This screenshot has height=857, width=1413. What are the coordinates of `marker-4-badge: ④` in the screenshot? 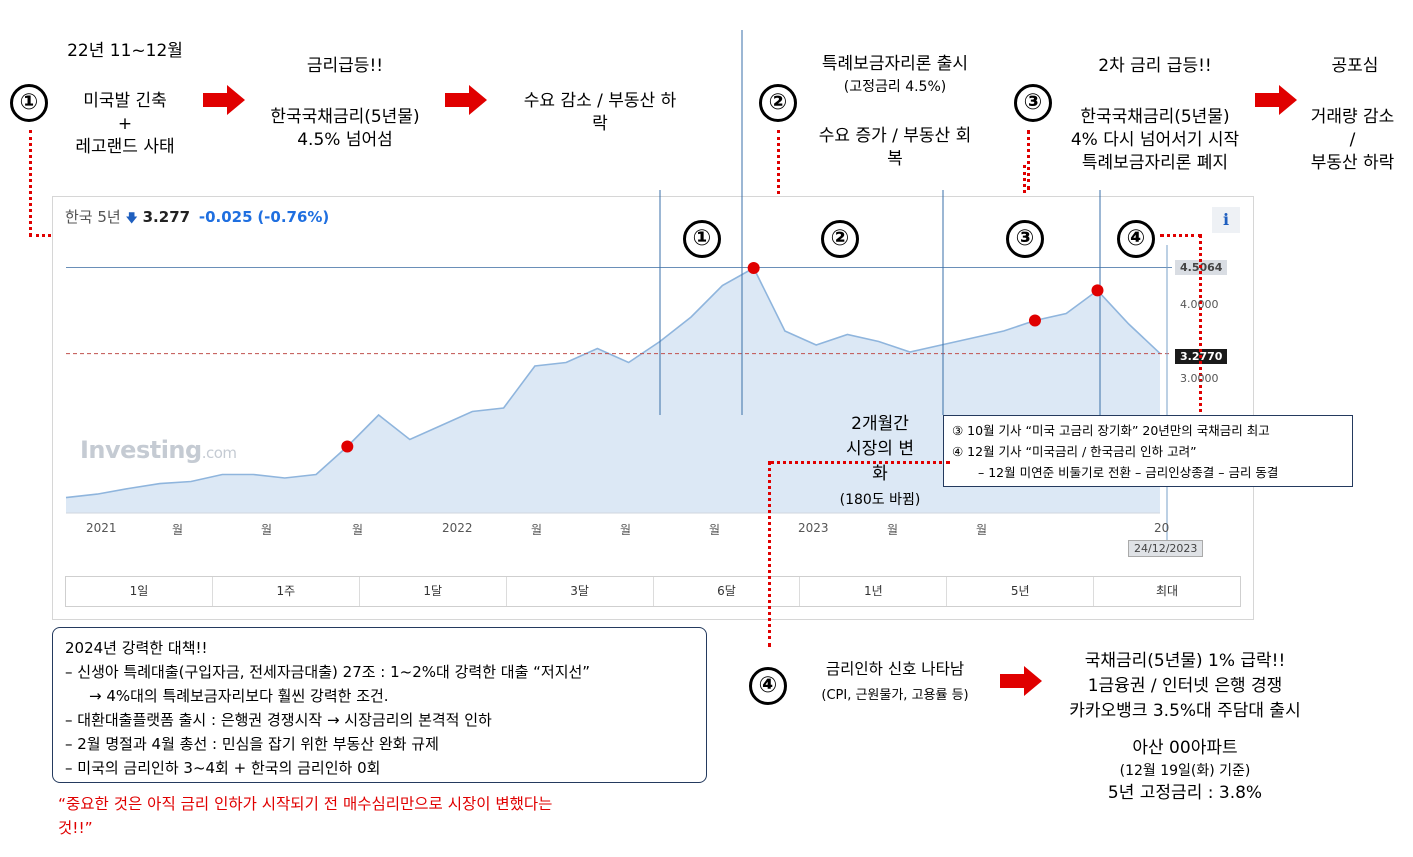 It's located at (1136, 239).